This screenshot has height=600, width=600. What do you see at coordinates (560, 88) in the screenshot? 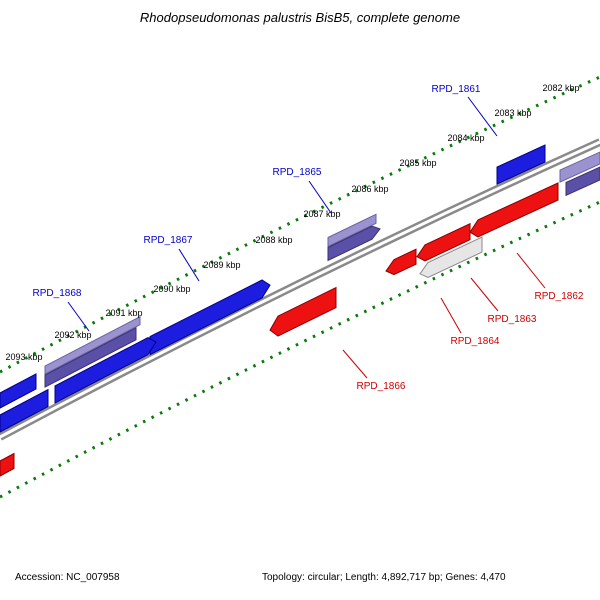
I see `position-tick-label: 2082 kbp` at bounding box center [560, 88].